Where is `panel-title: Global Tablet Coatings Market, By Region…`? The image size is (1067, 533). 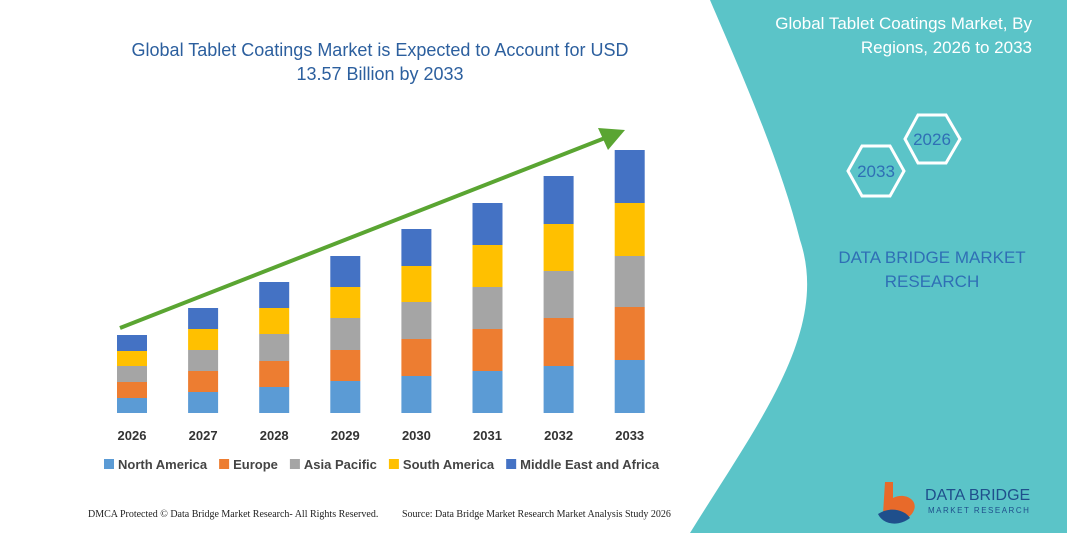
panel-title: Global Tablet Coatings Market, By Region… is located at coordinates (903, 35).